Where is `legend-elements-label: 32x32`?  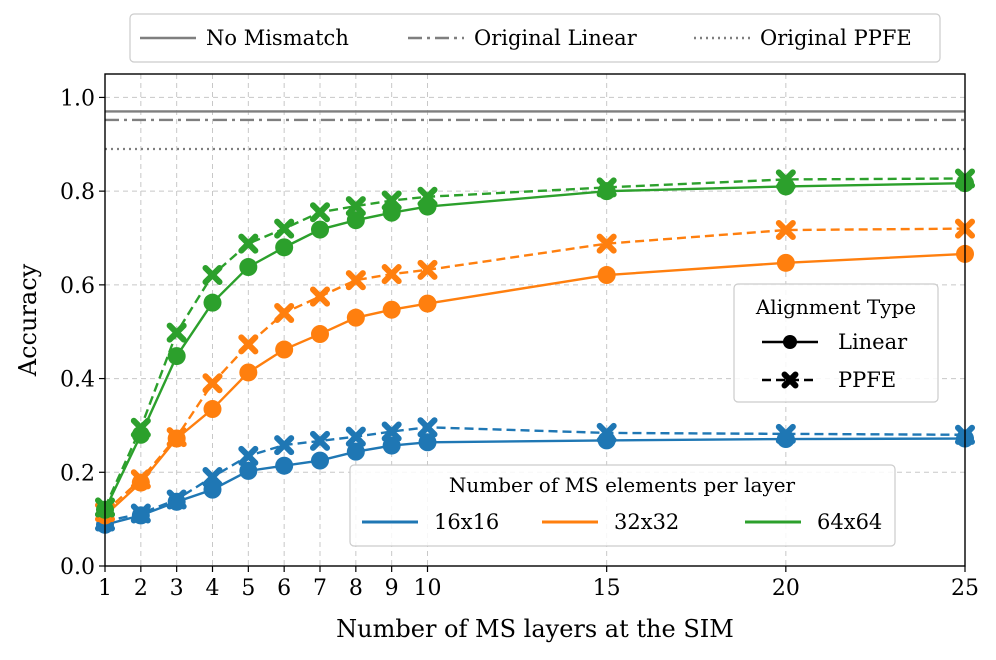 legend-elements-label: 32x32 is located at coordinates (646, 522).